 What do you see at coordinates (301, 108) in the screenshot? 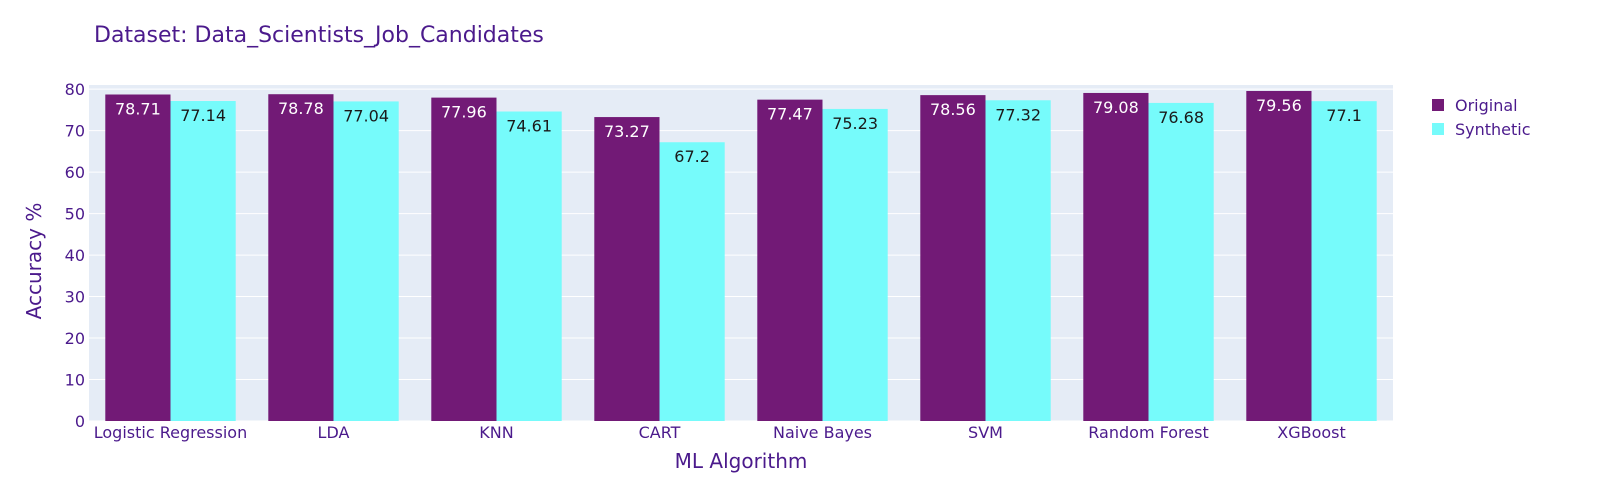
I see `bar-value-label: 78.78` at bounding box center [301, 108].